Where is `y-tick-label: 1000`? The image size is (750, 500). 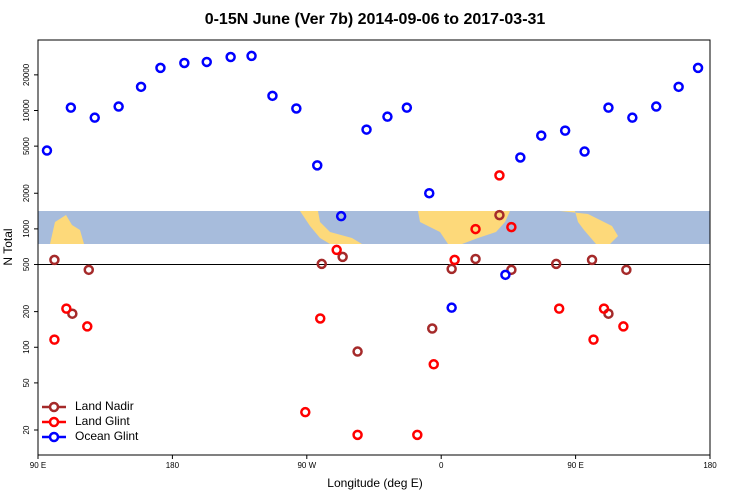
y-tick-label: 1000 is located at coordinates (26, 228).